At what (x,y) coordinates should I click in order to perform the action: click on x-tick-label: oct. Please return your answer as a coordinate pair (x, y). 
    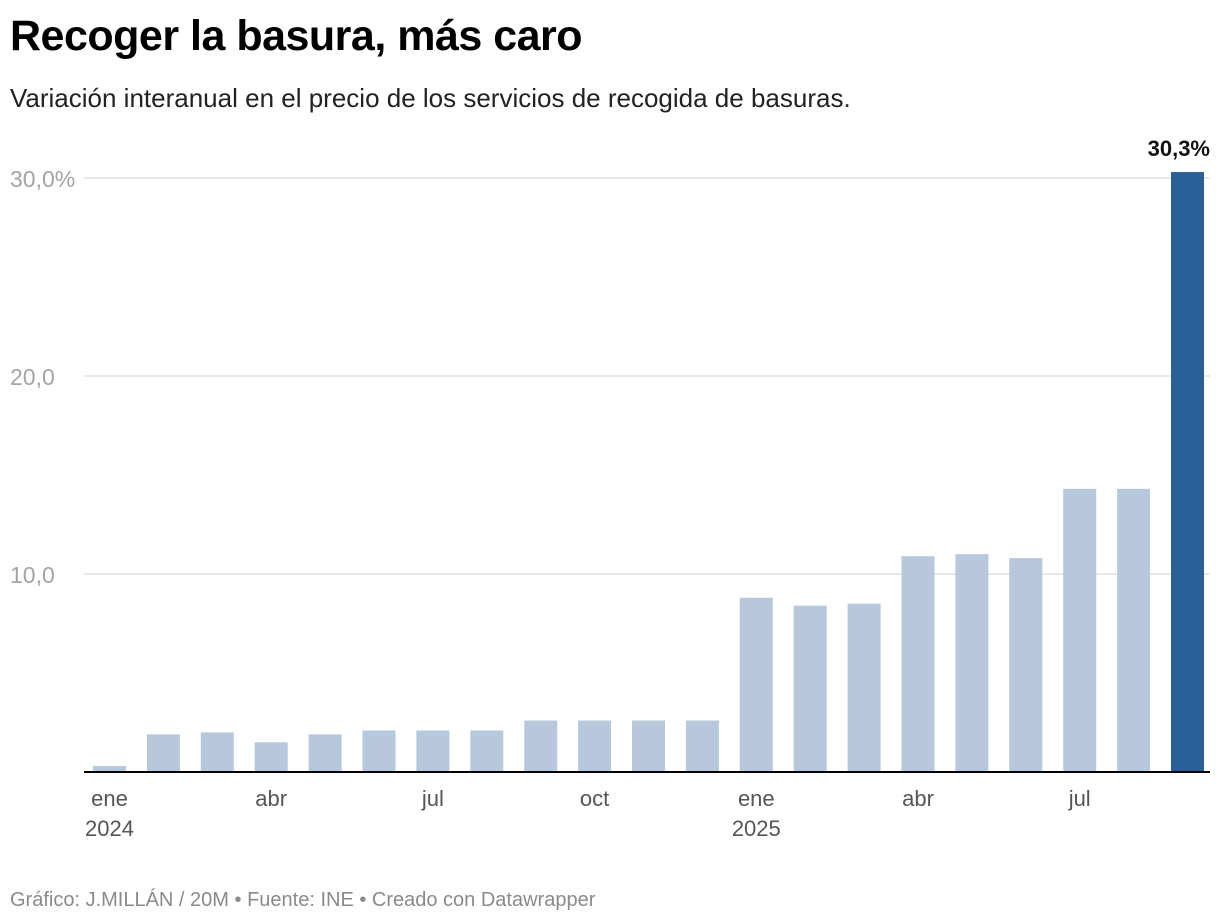
    Looking at the image, I should click on (594, 798).